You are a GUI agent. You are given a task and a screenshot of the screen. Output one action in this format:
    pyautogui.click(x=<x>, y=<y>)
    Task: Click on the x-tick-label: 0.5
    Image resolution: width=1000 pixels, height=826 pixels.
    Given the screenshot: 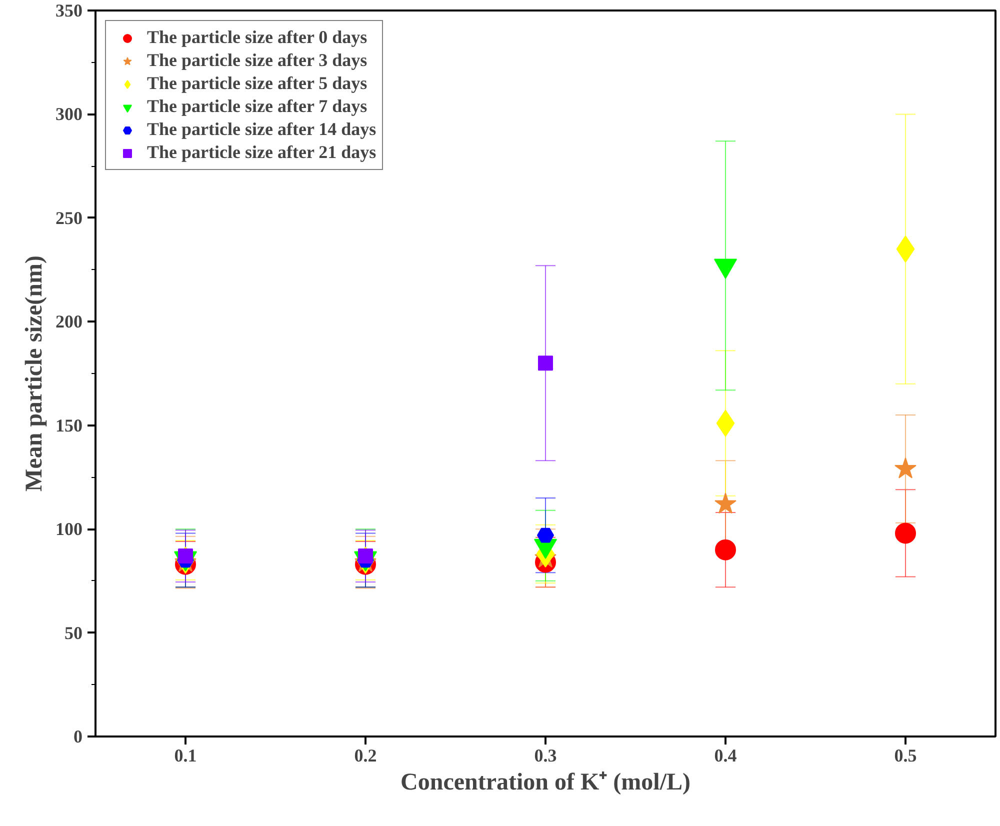 What is the action you would take?
    pyautogui.click(x=905, y=756)
    